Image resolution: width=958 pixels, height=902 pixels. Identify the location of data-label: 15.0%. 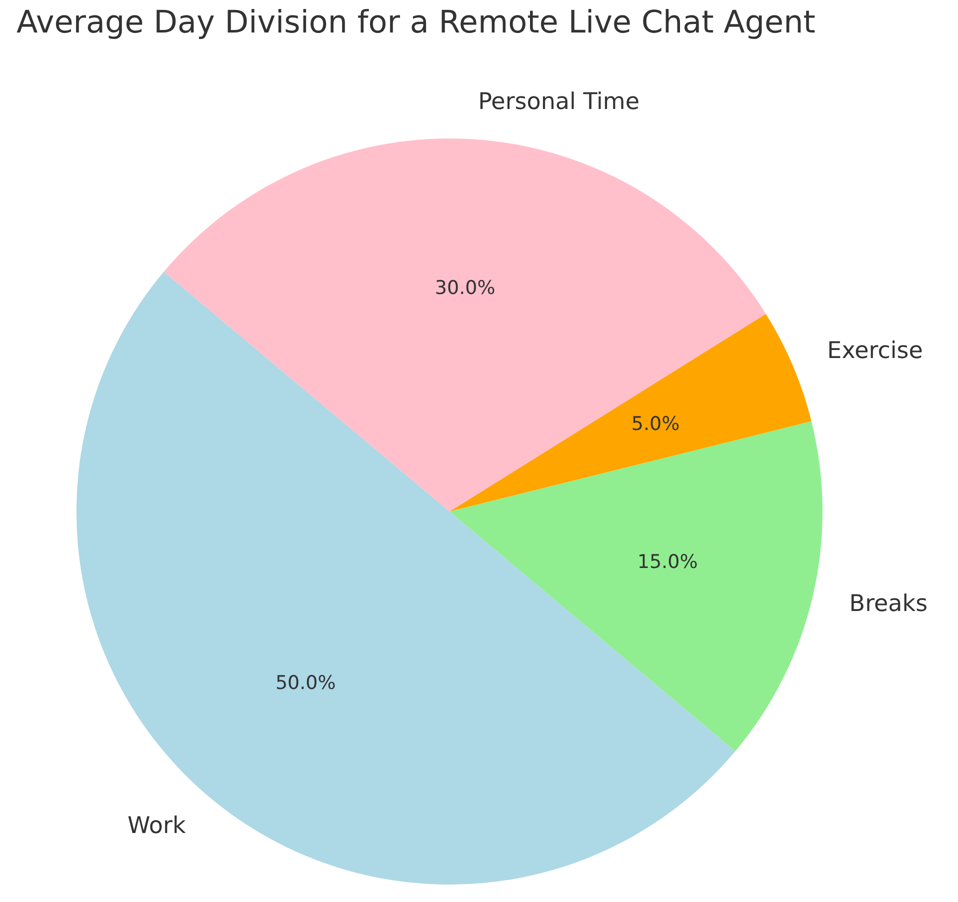
(667, 561).